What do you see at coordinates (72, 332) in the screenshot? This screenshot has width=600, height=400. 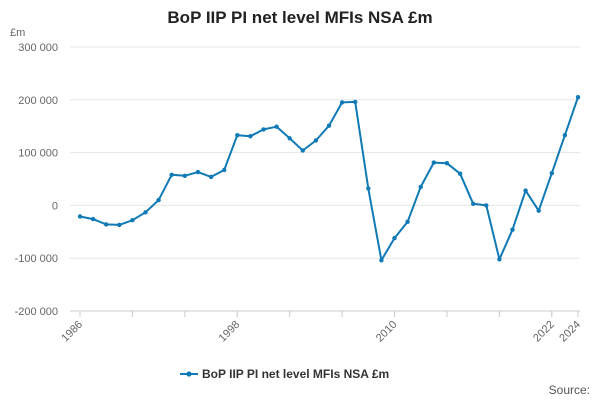 I see `x-tick-label: 1986` at bounding box center [72, 332].